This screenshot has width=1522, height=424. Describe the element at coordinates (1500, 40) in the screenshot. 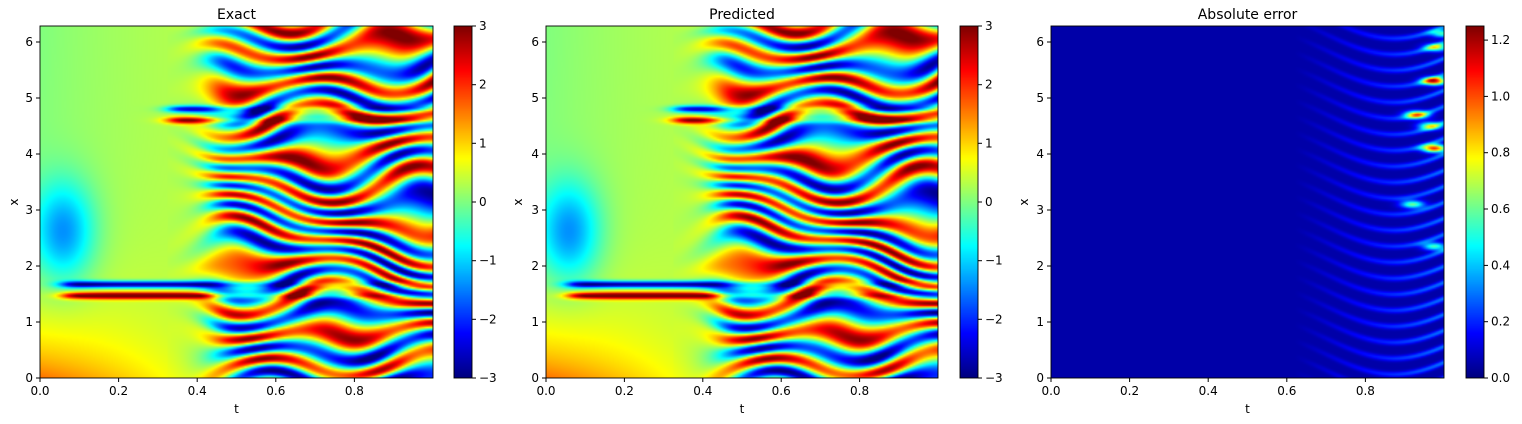

I see `colorbar-tick-label: 1.2` at that location.